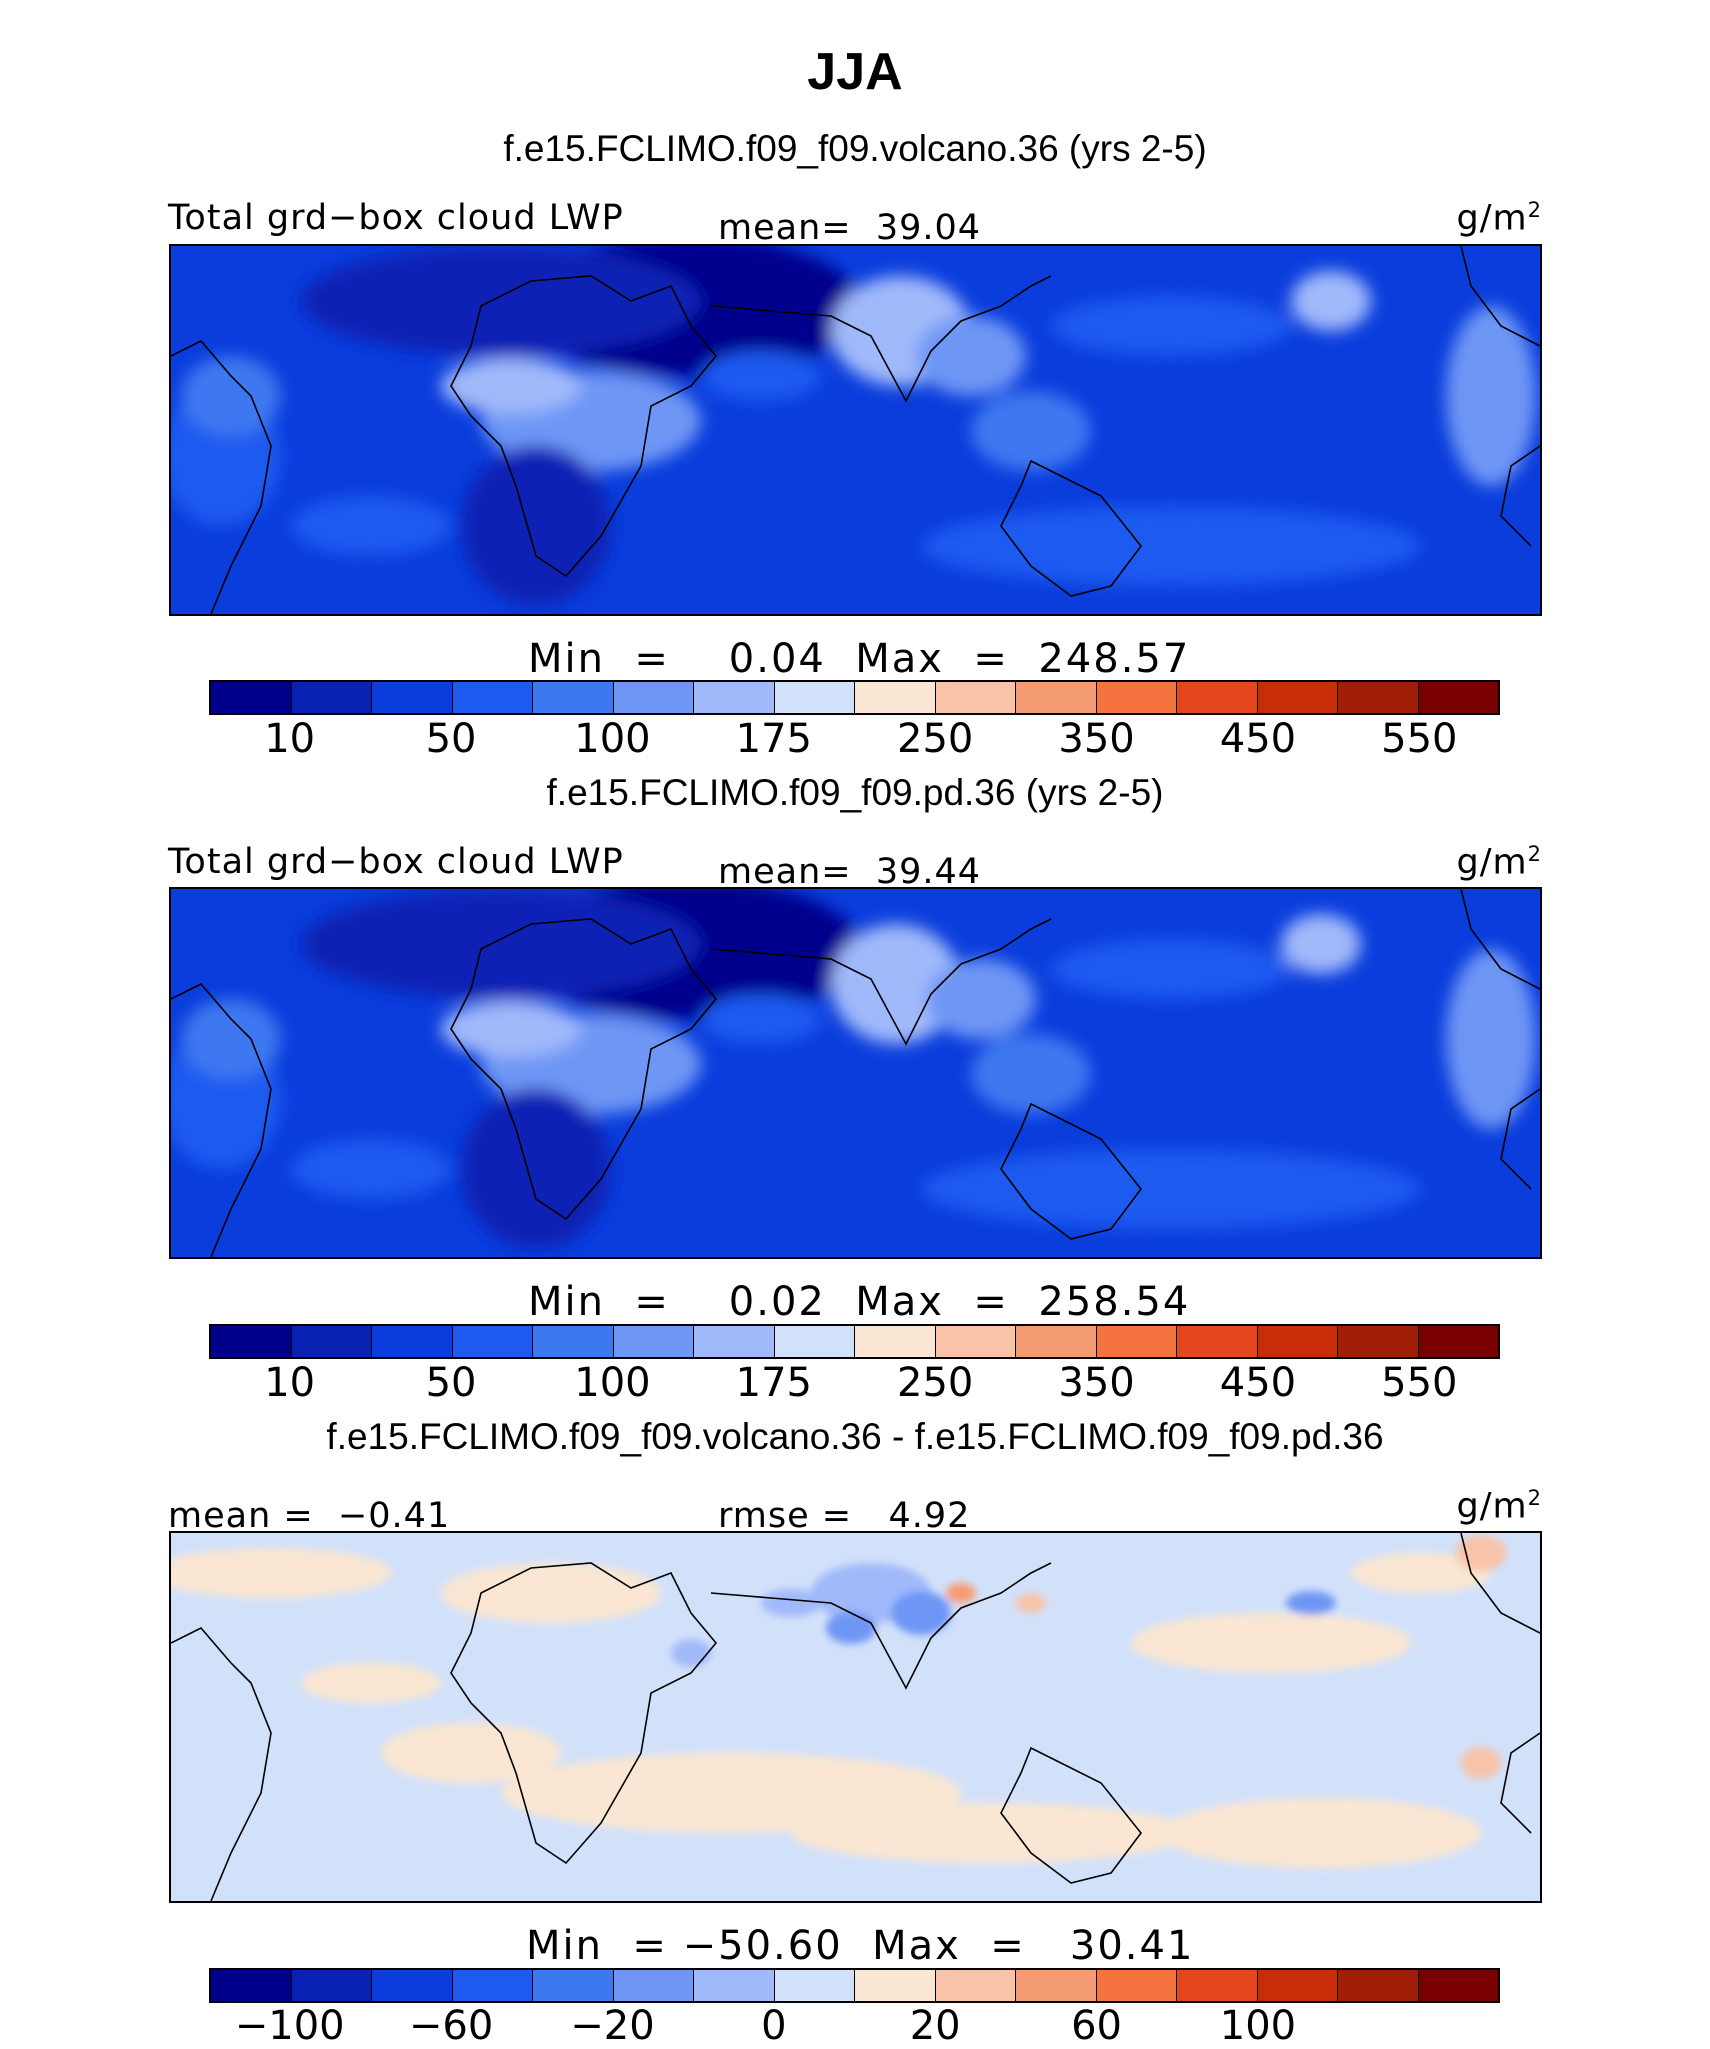 The width and height of the screenshot is (1710, 2049). I want to click on panel-1-minmax: Min = 0.04 Max = 248.57, so click(859, 659).